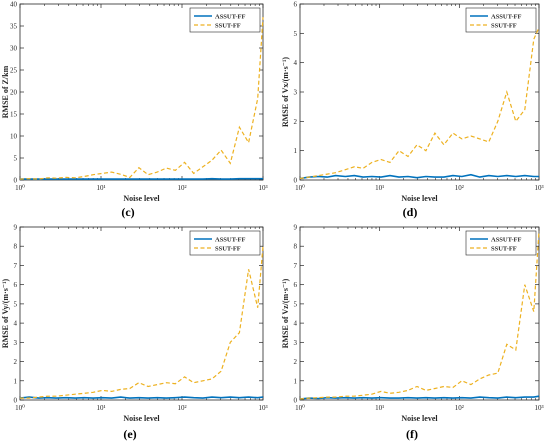 The width and height of the screenshot is (550, 442). I want to click on panel-caption: (c), so click(127, 212).